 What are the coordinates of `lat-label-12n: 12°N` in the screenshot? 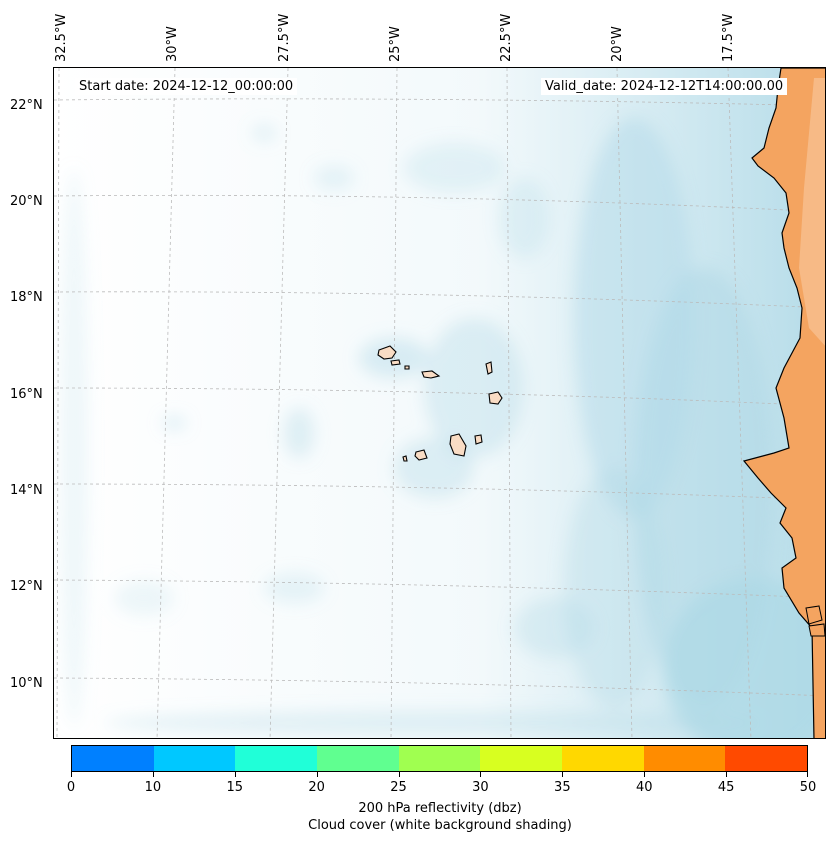 It's located at (26, 586).